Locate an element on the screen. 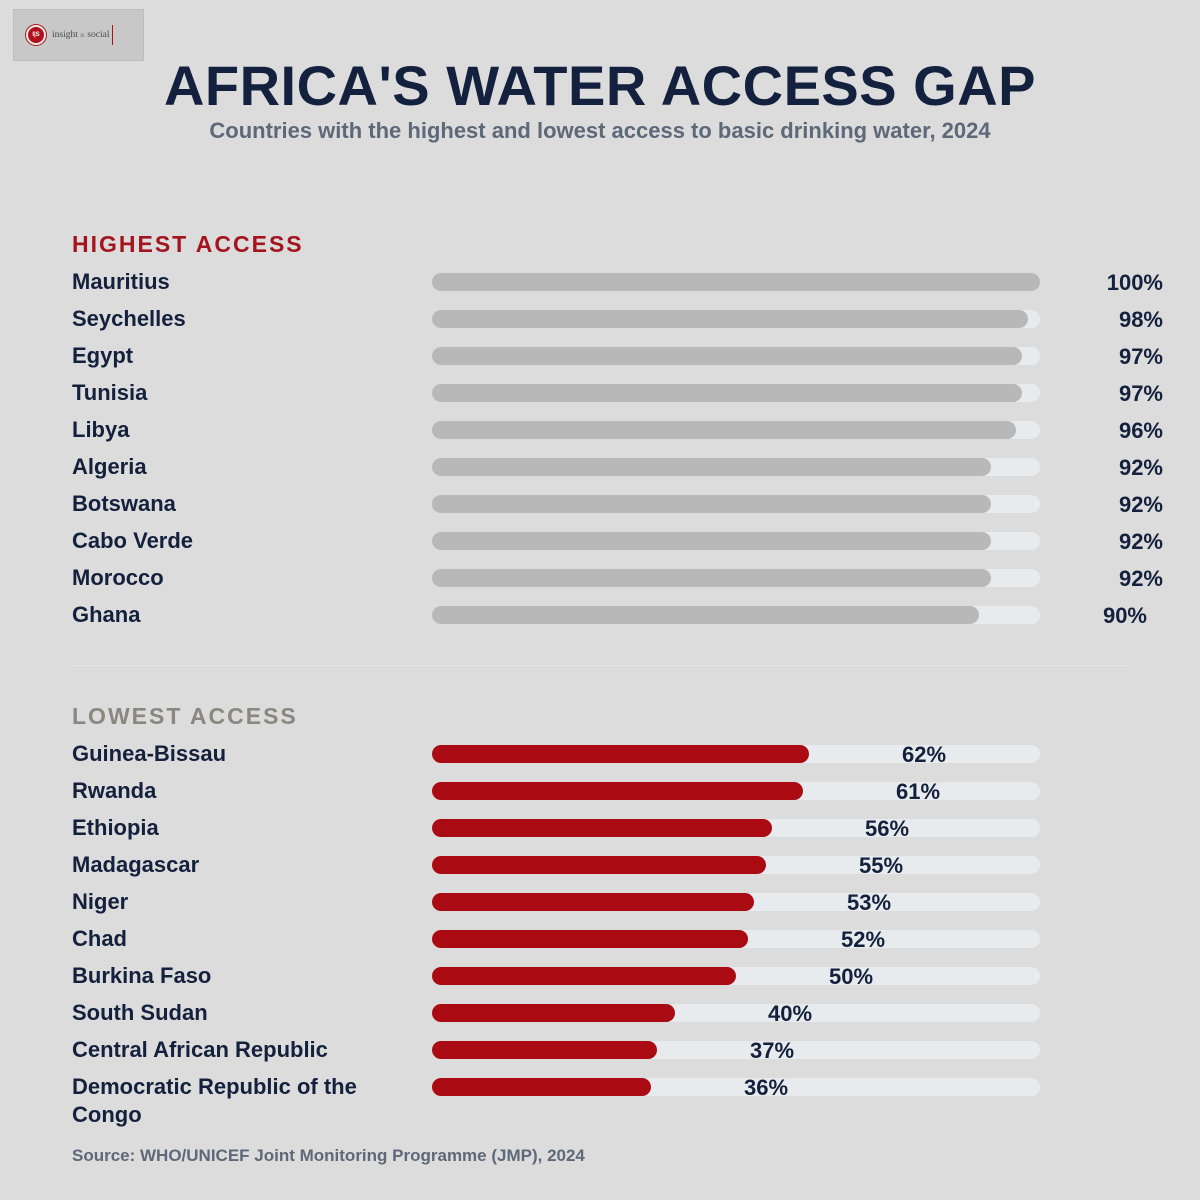  logo-text-amp: & is located at coordinates (82, 36).